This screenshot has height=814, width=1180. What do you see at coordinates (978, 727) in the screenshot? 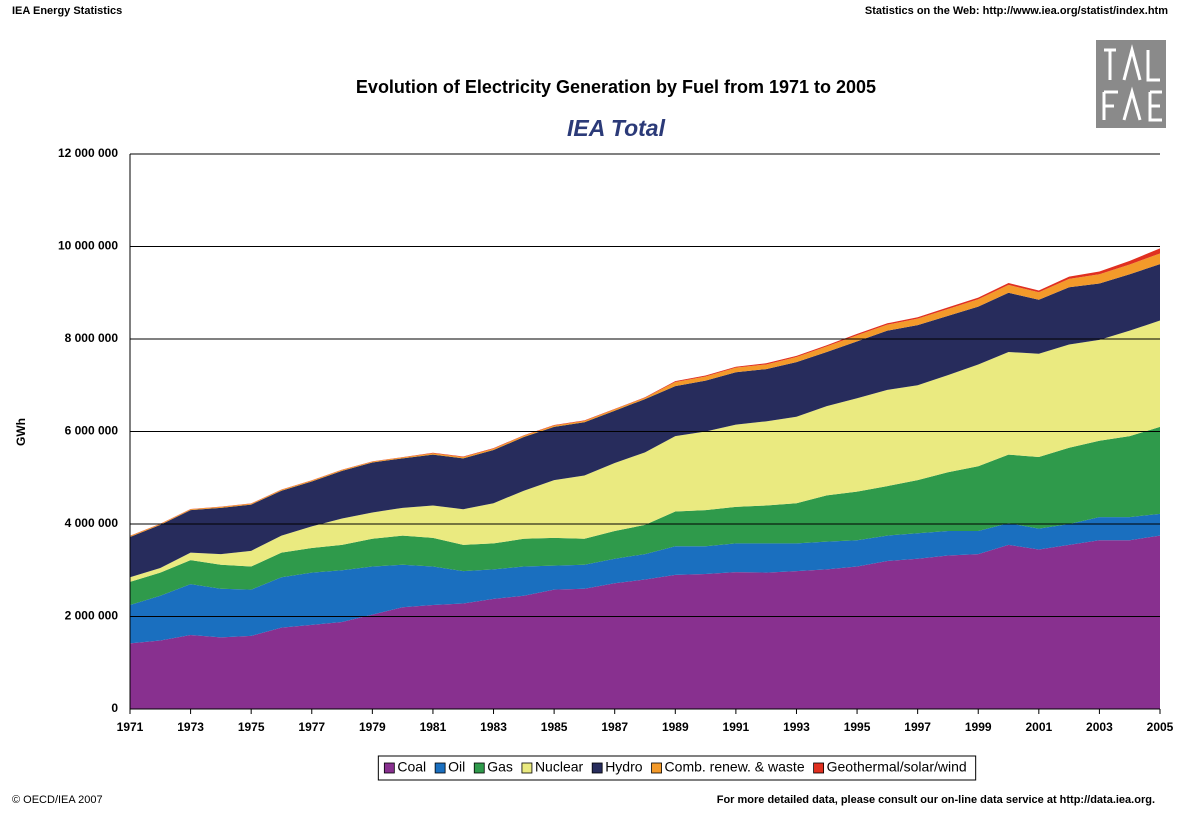
I see `x-tick-label: 1999` at bounding box center [978, 727].